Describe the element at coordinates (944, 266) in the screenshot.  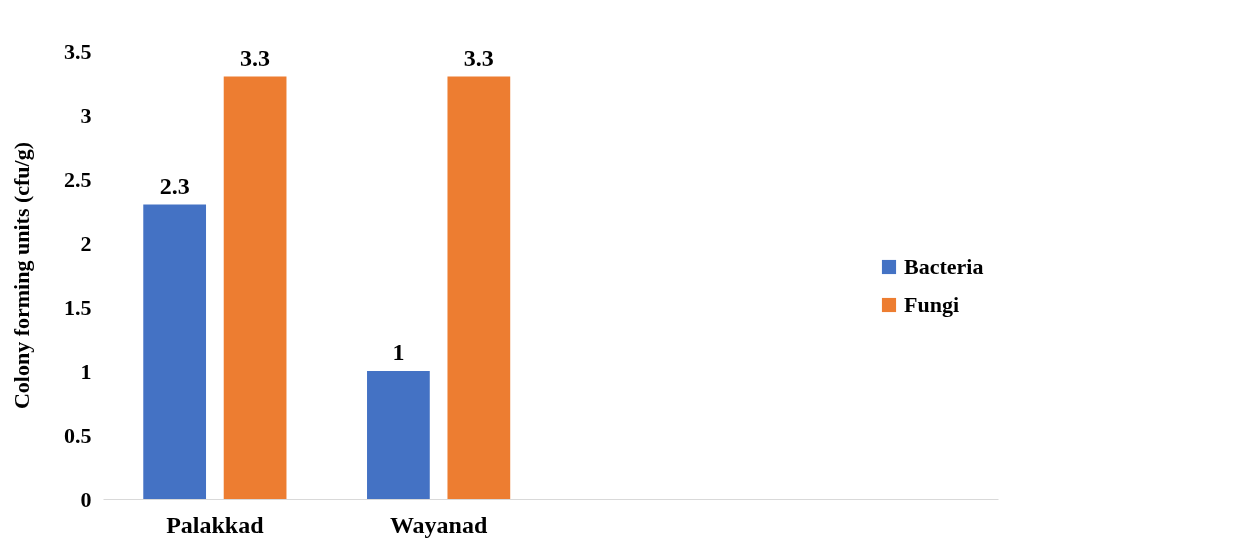
I see `legend-label: Bacteria` at that location.